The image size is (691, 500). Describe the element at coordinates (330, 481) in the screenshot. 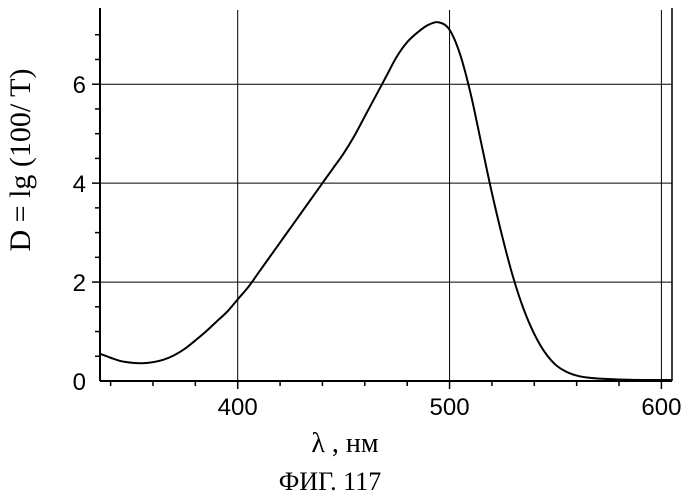

I see `figure-caption: ФИГ. 117` at that location.